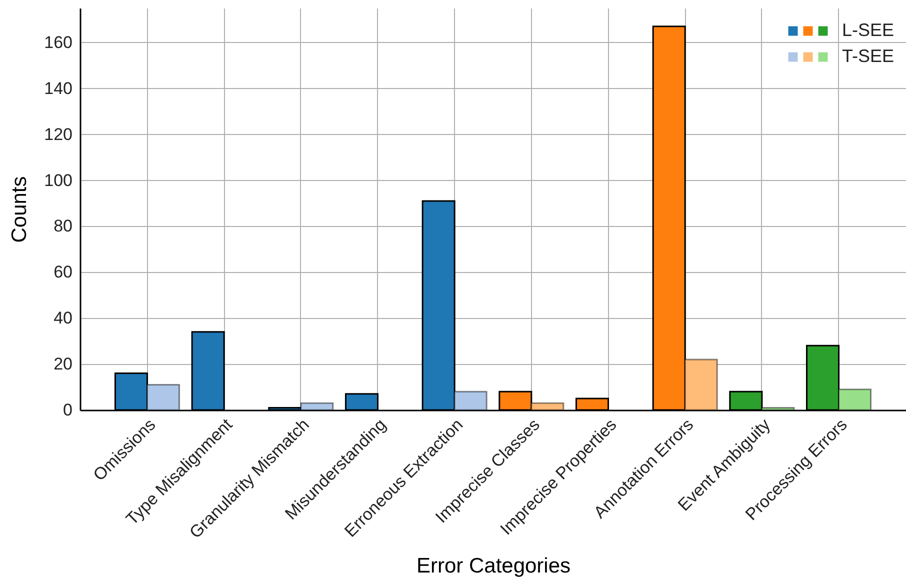 This screenshot has width=906, height=585. I want to click on y-axis-title: Counts, so click(20, 209).